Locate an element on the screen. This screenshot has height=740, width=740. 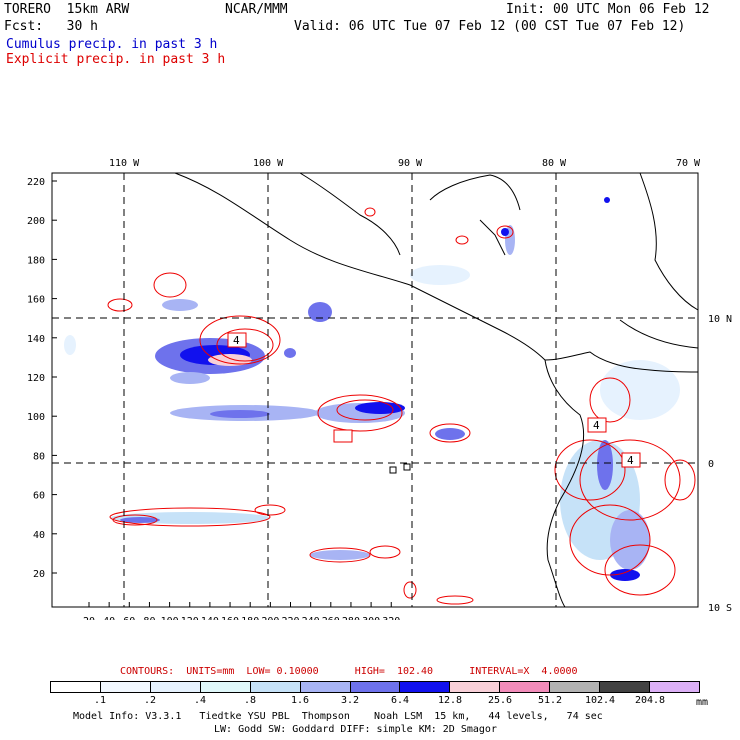
legend-label: .2 is located at coordinates (150, 700).